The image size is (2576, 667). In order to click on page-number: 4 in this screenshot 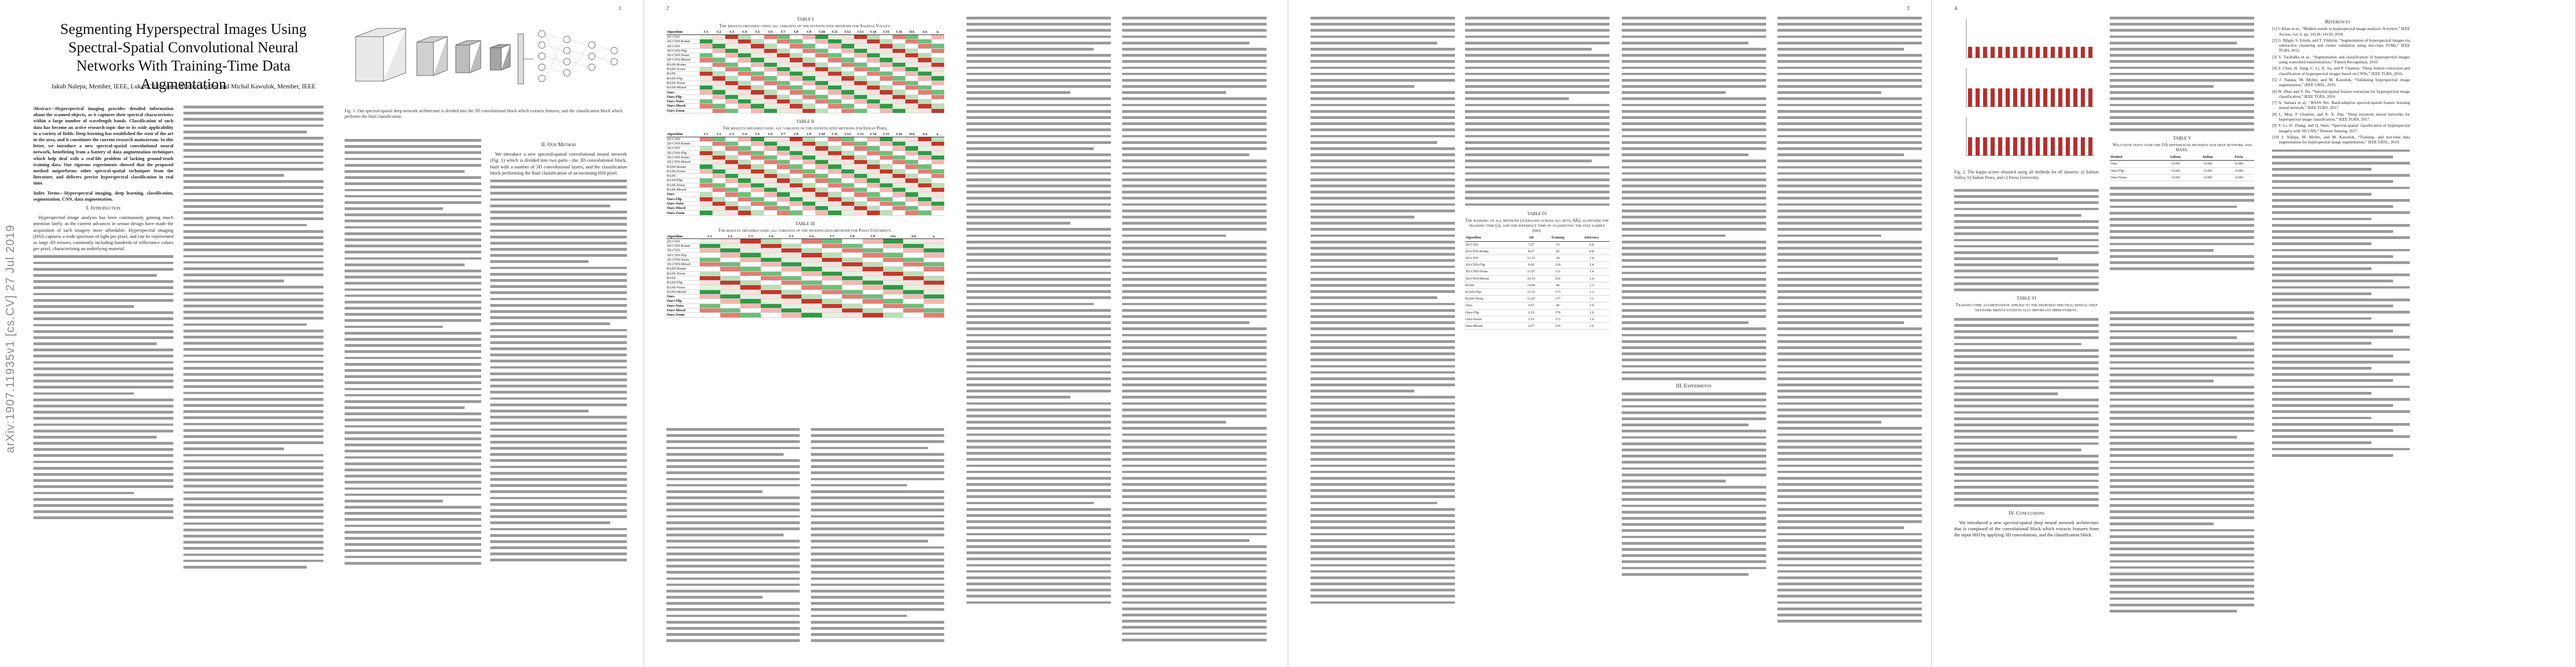, I will do `click(1955, 9)`.